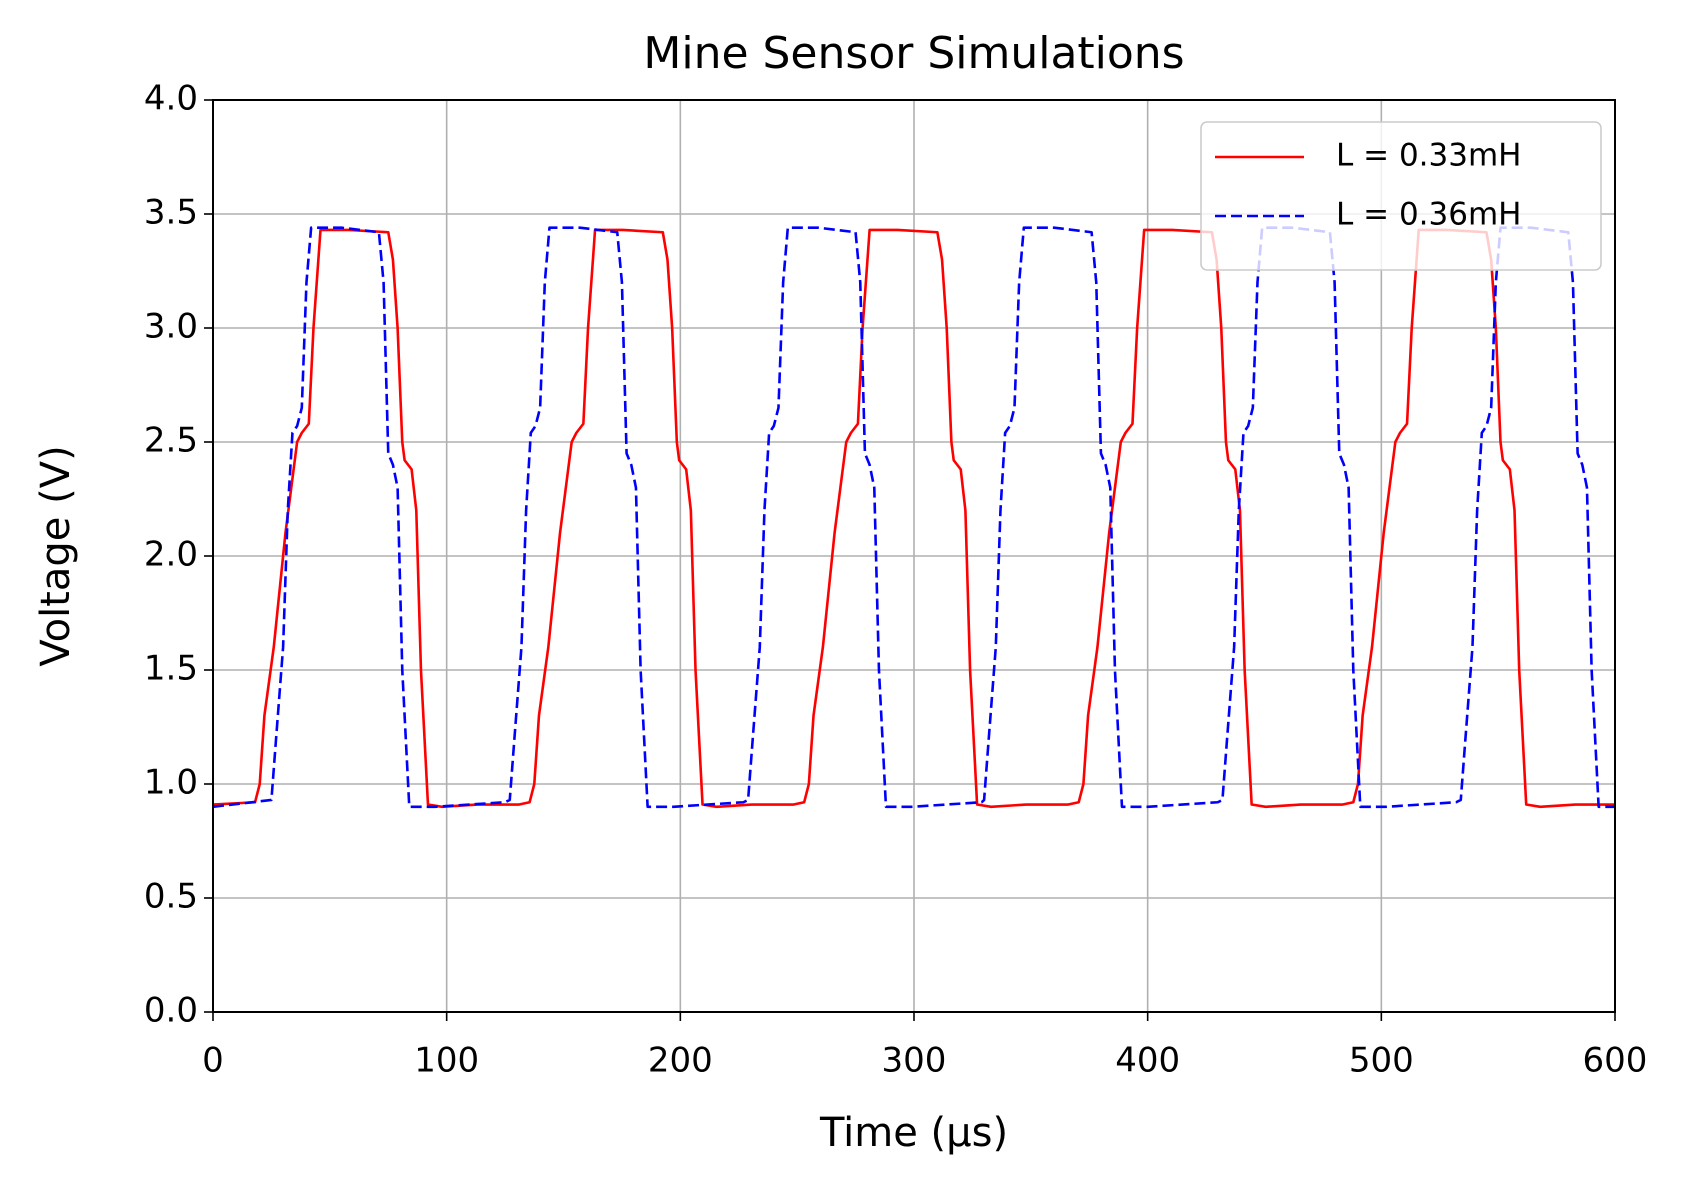  Describe the element at coordinates (171, 441) in the screenshot. I see `y-tick-label: 2.5` at that location.